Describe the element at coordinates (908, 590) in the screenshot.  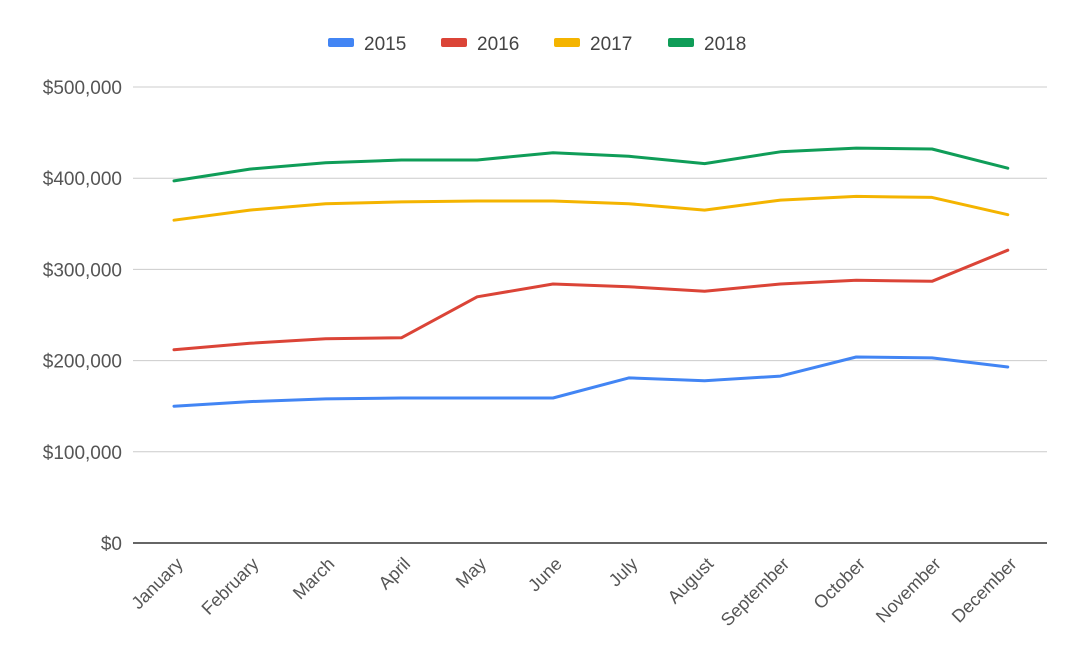
I see `x-tick-label: November` at that location.